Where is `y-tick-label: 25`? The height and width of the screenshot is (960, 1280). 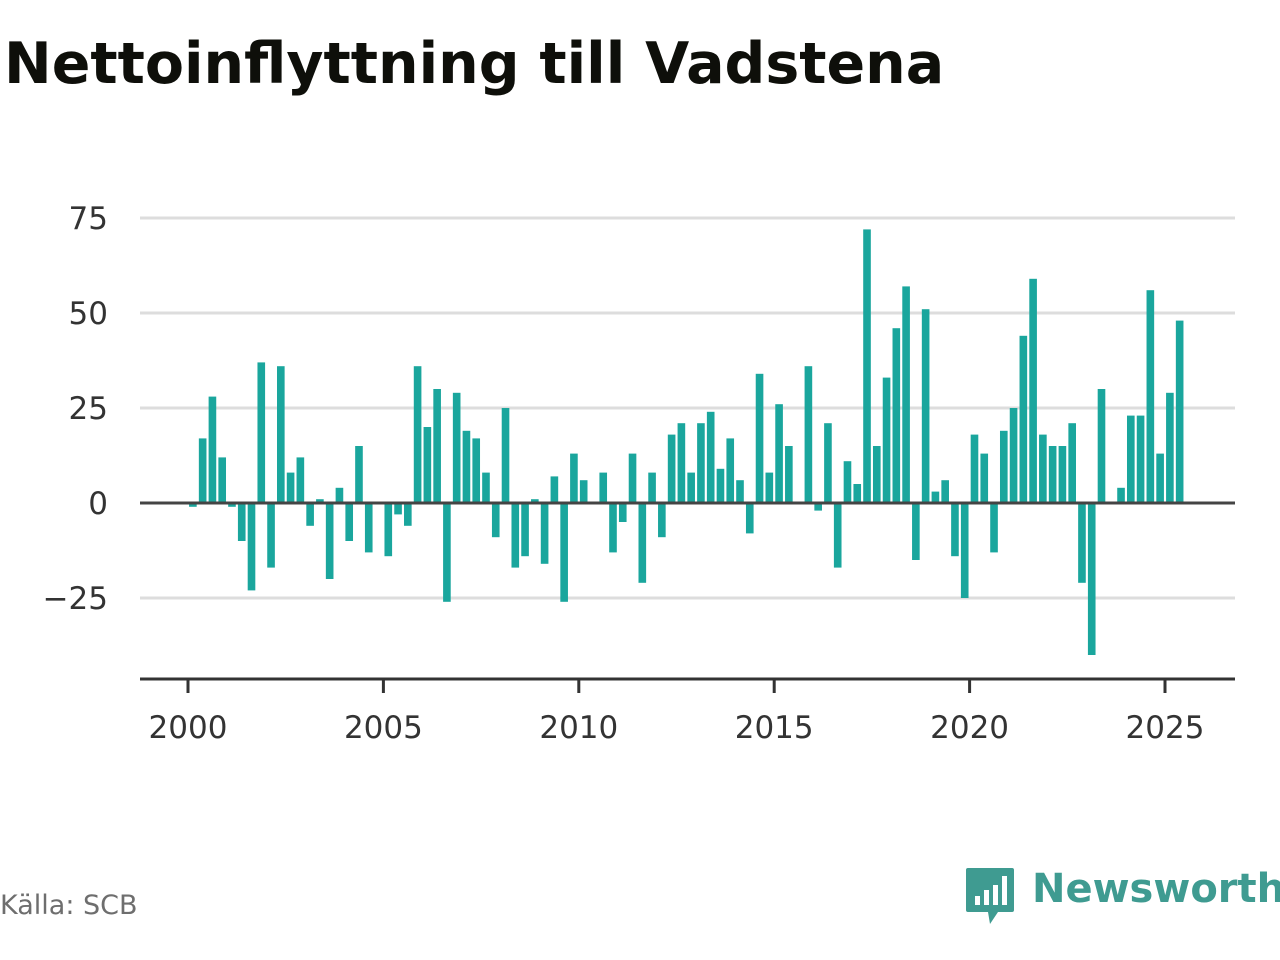 y-tick-label: 25 is located at coordinates (88, 409).